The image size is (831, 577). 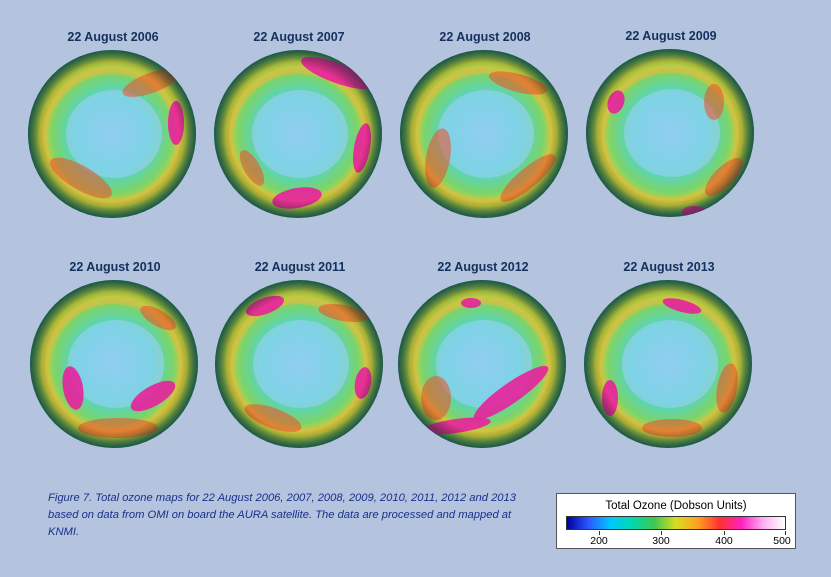 I want to click on legend-tick-label: 500, so click(x=782, y=541).